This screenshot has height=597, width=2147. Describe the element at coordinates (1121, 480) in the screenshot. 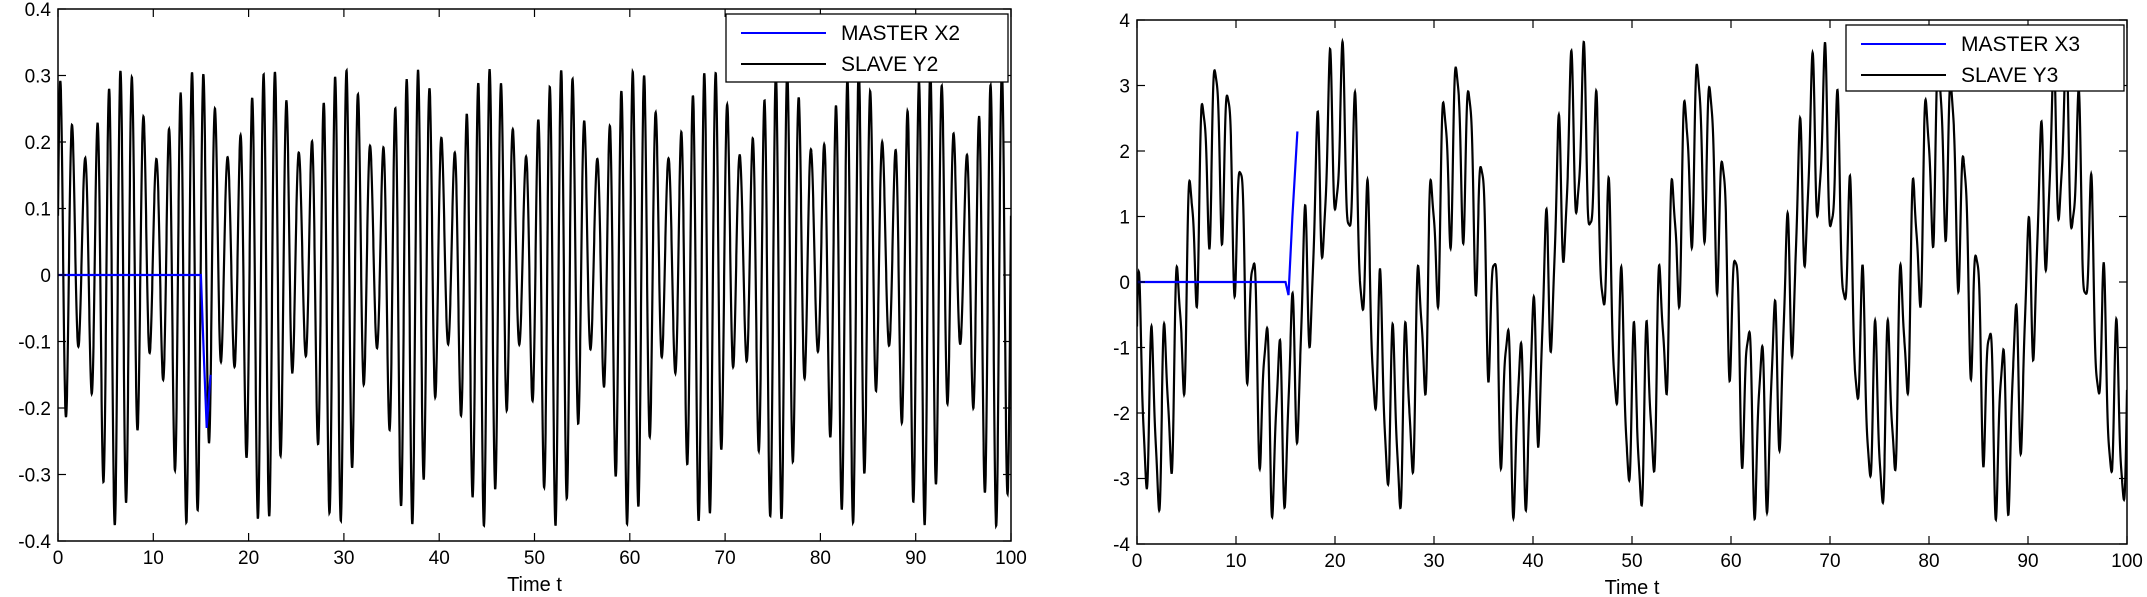

I see `y-tick-label: -3` at that location.